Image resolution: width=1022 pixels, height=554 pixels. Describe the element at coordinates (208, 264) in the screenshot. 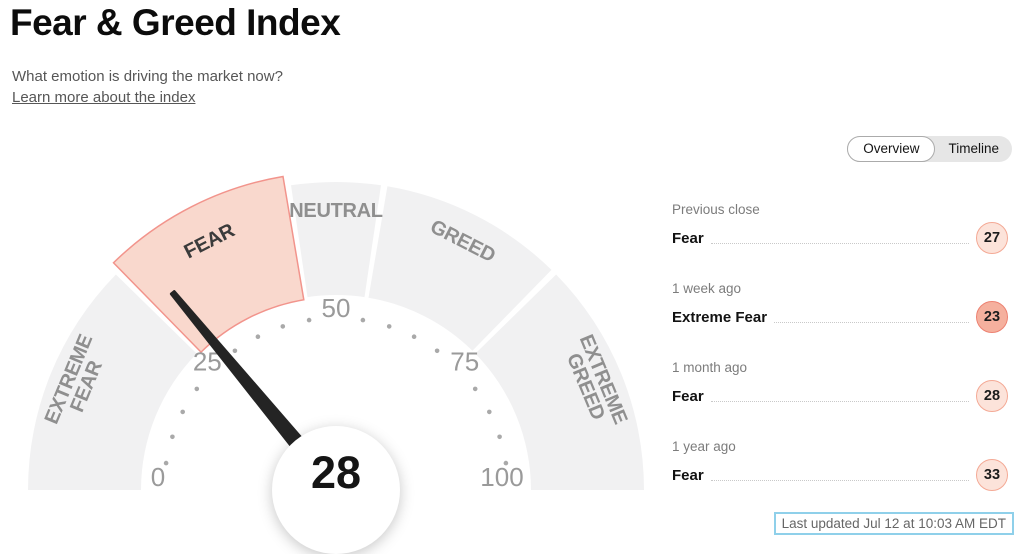

I see `gauge-segment-fear` at that location.